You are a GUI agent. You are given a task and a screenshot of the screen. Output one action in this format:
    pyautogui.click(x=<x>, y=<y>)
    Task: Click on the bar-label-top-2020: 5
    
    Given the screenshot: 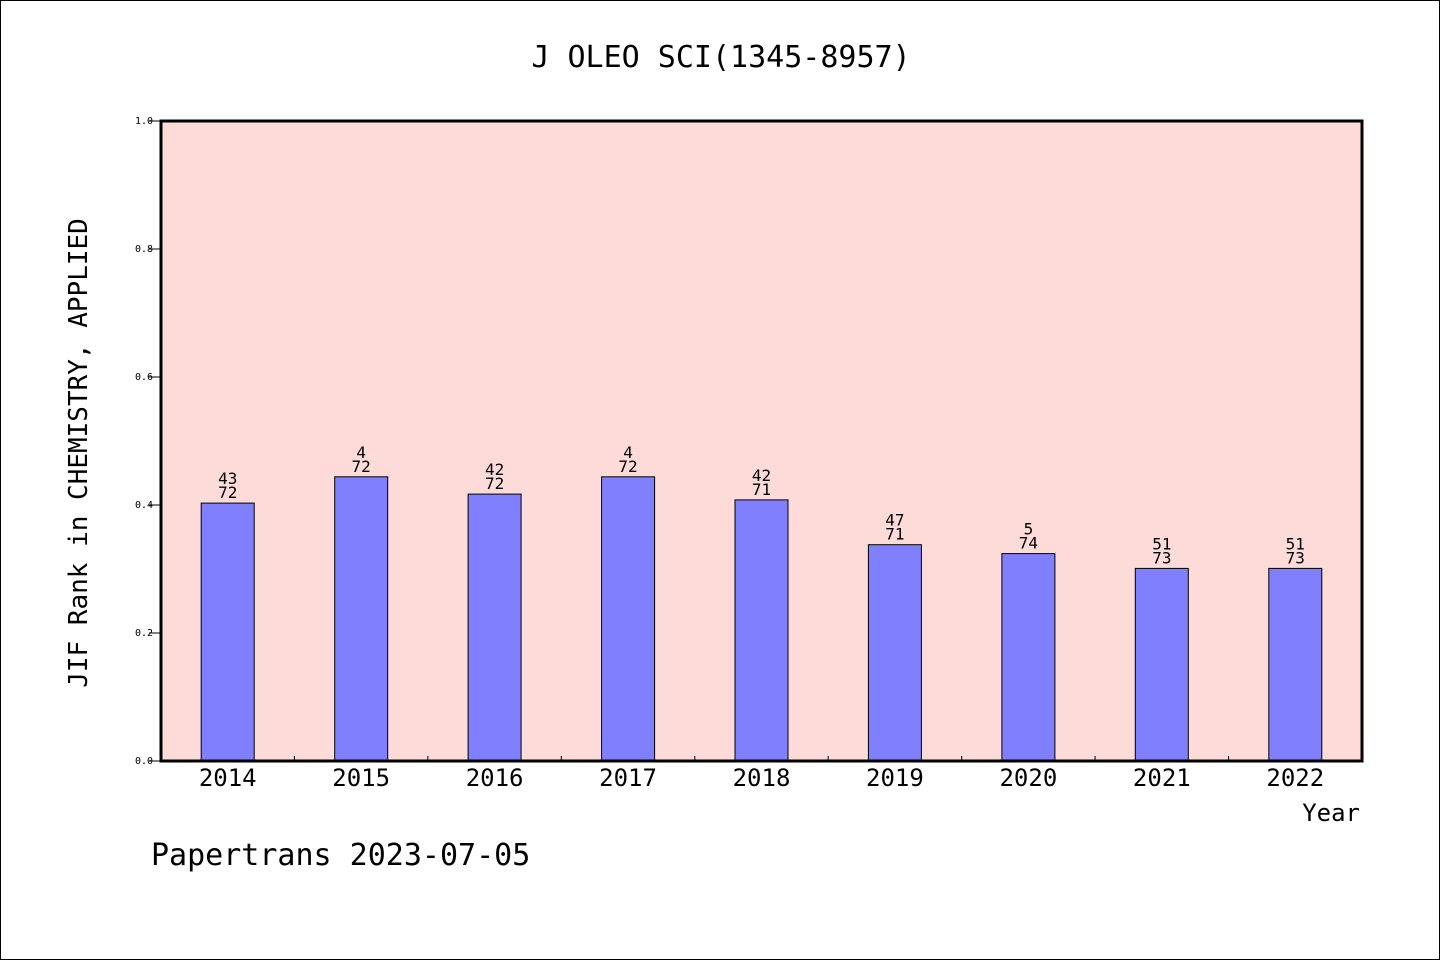 What is the action you would take?
    pyautogui.click(x=1029, y=529)
    